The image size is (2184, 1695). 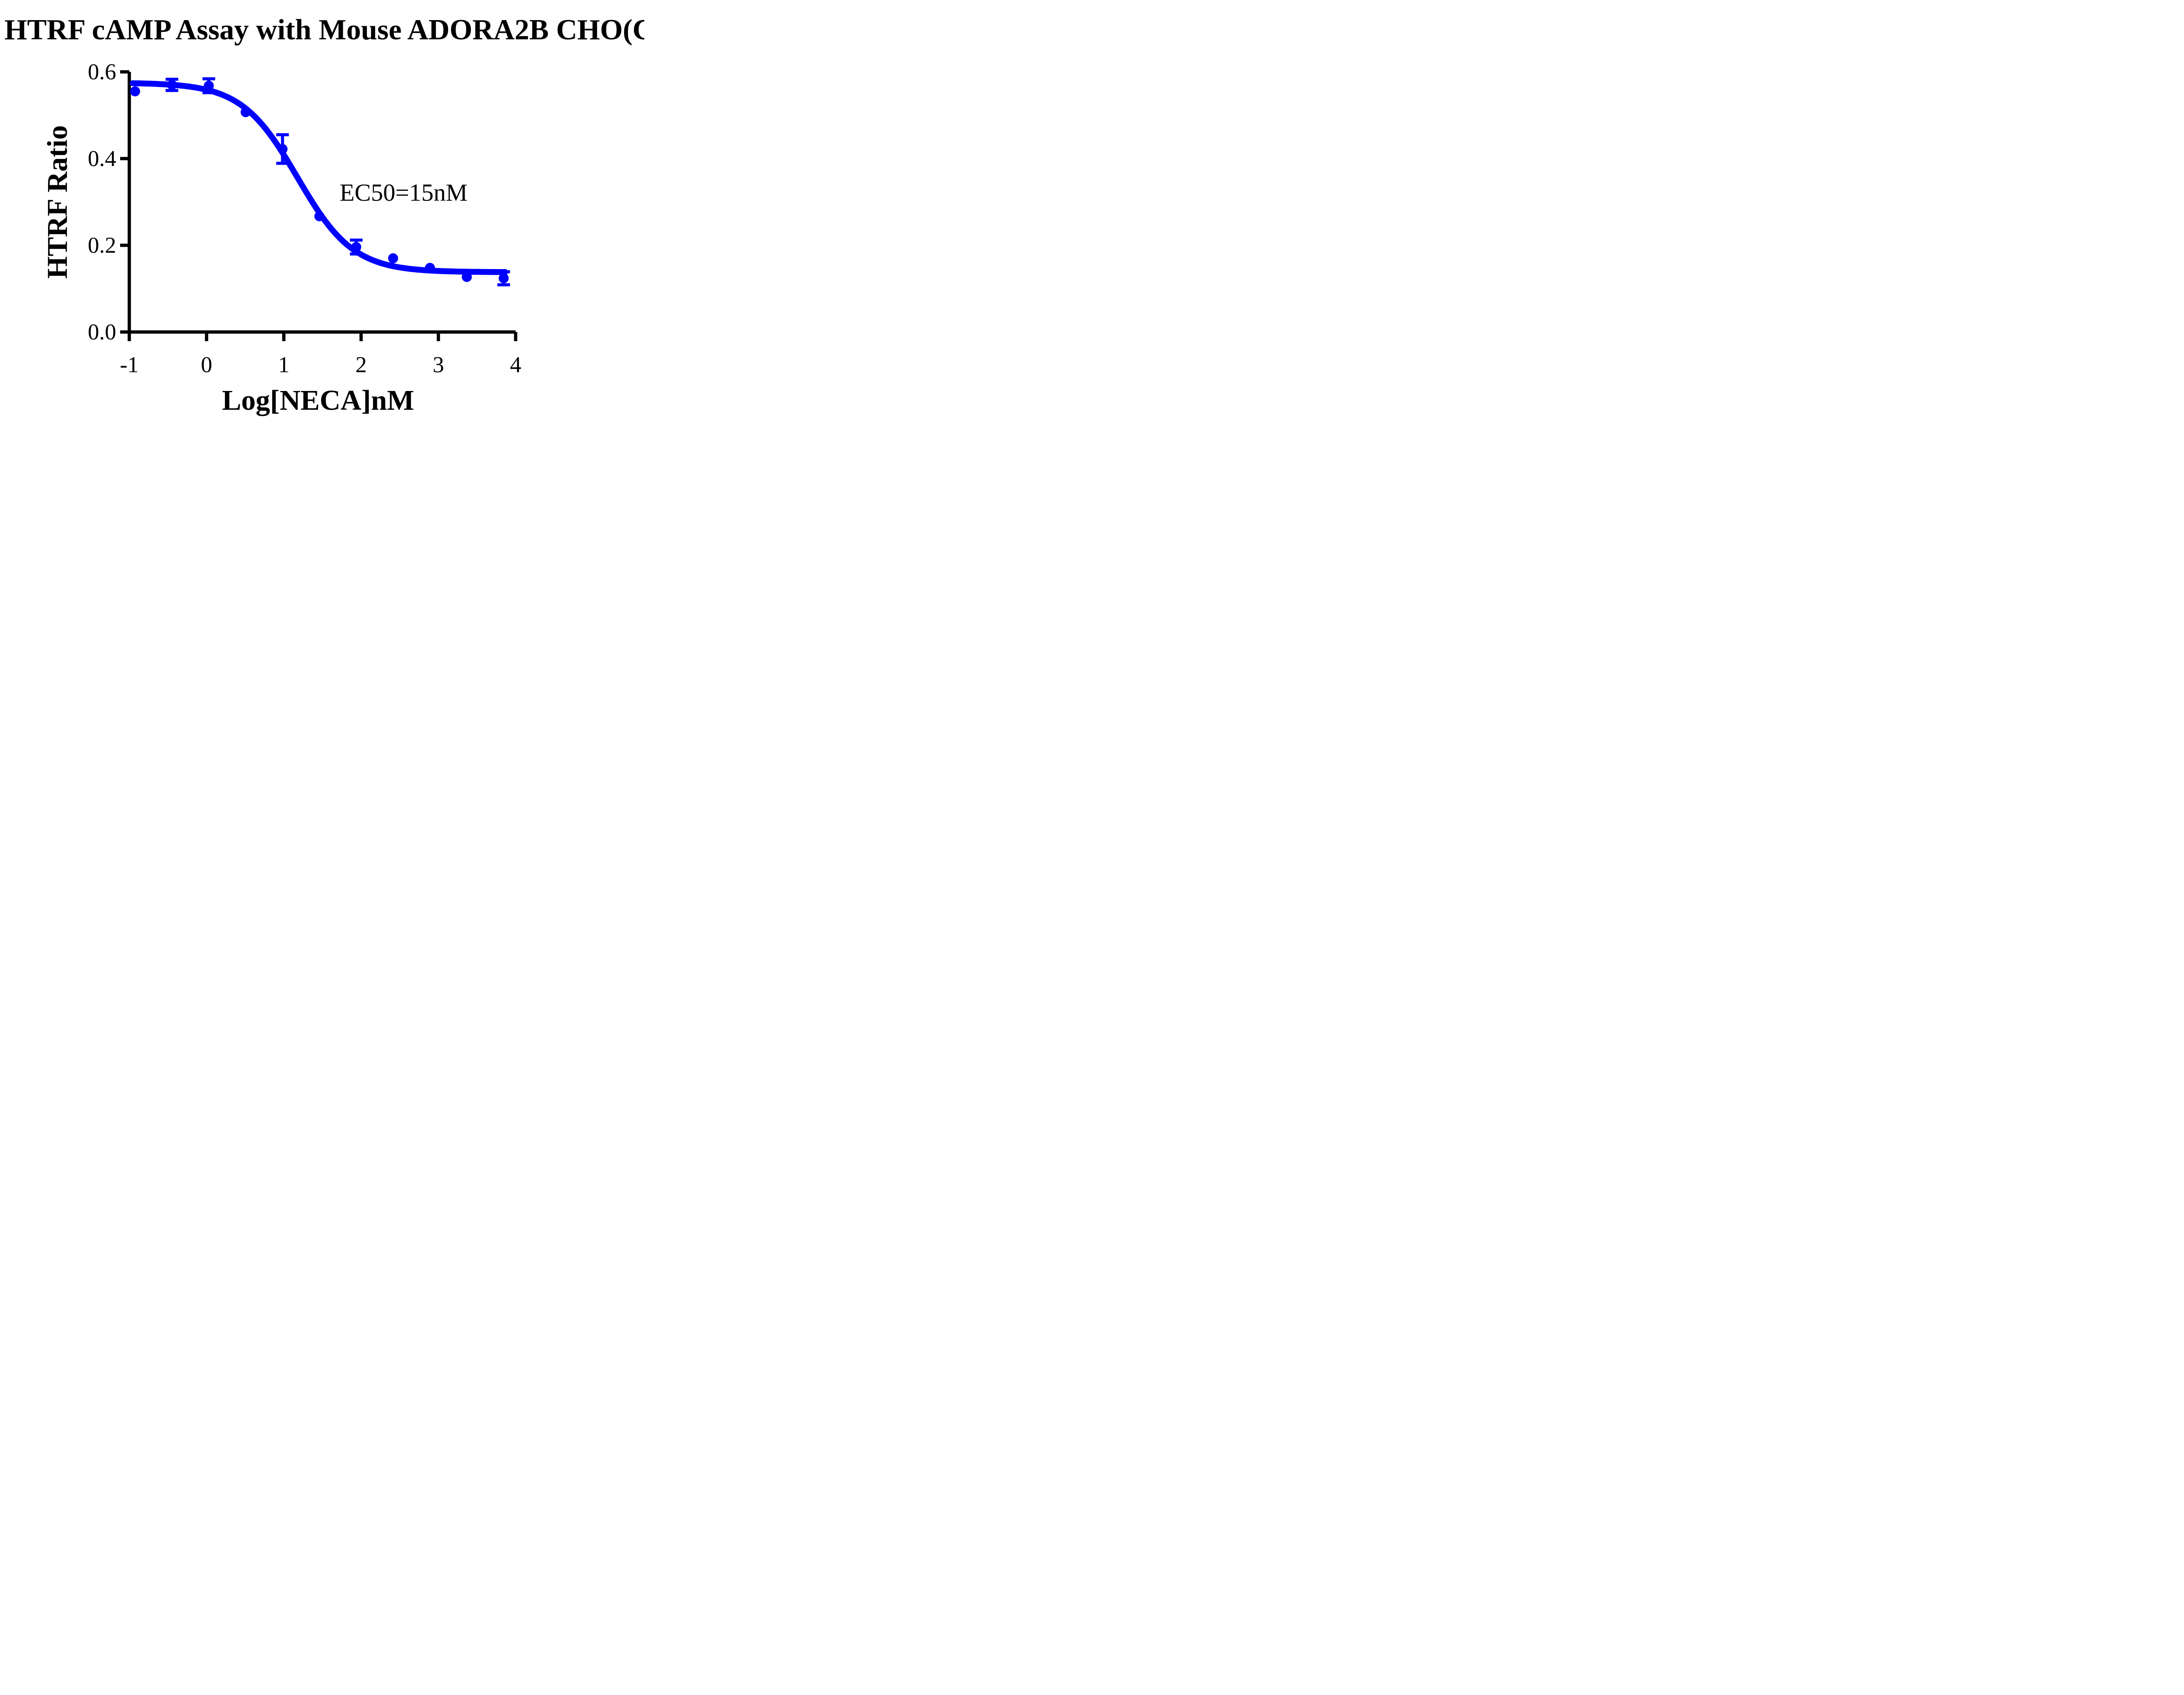 I want to click on ec50-annotation: EC50=15nM, so click(x=404, y=192).